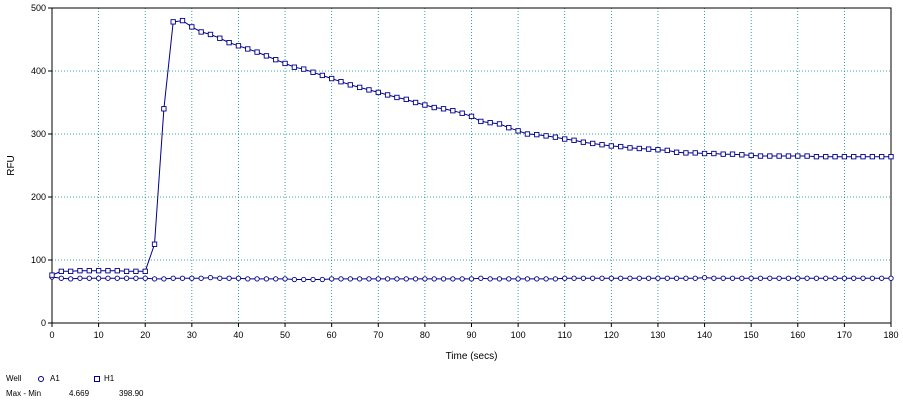 This screenshot has height=404, width=903. I want to click on legend-series-h1: H1, so click(109, 378).